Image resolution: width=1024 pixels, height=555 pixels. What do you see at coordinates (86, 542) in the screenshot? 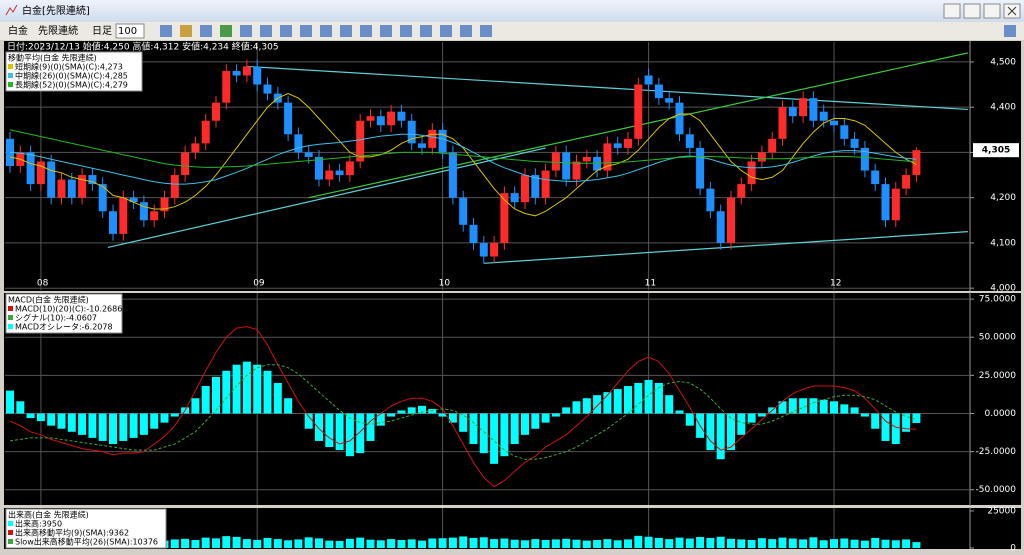
I see `legend-note: Slow出来高移動平均(26)(SMA):10376` at bounding box center [86, 542].